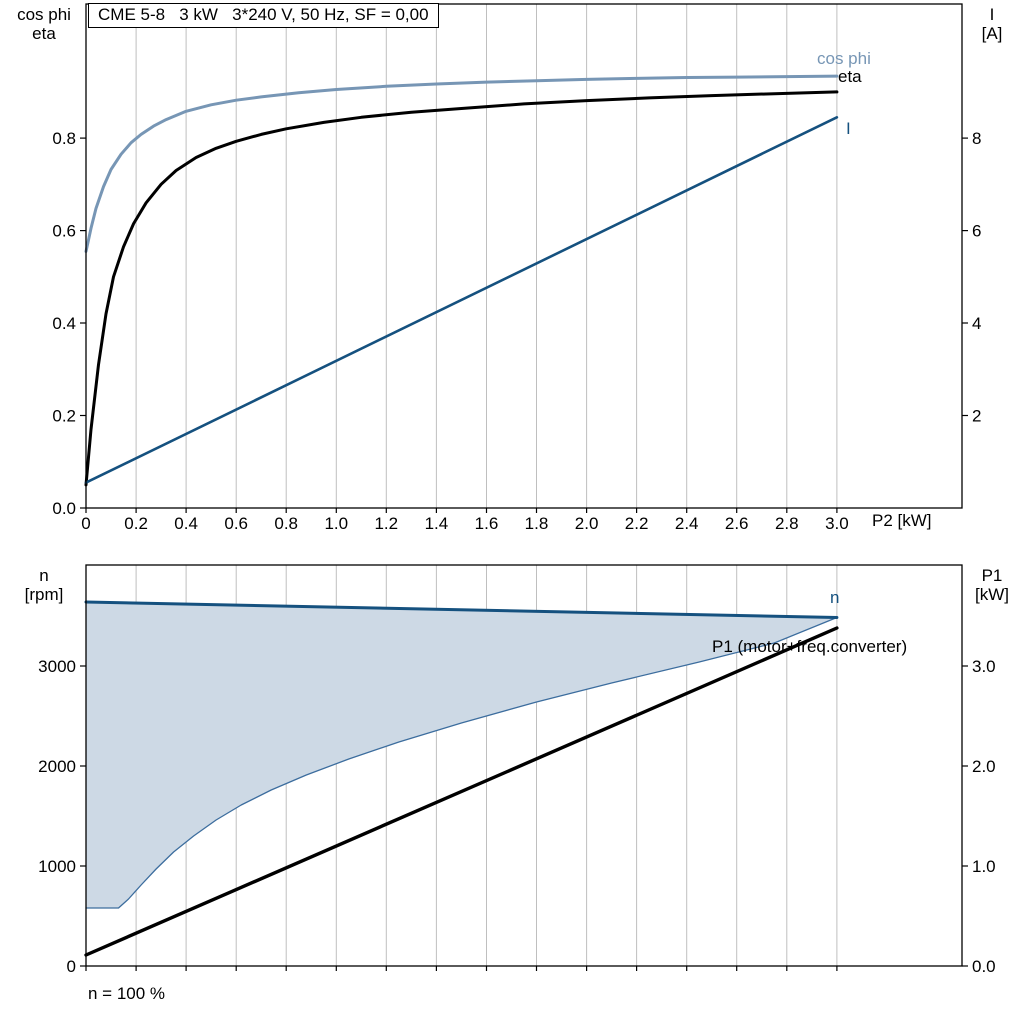  I want to click on x-tick-label: 0.2, so click(136, 523).